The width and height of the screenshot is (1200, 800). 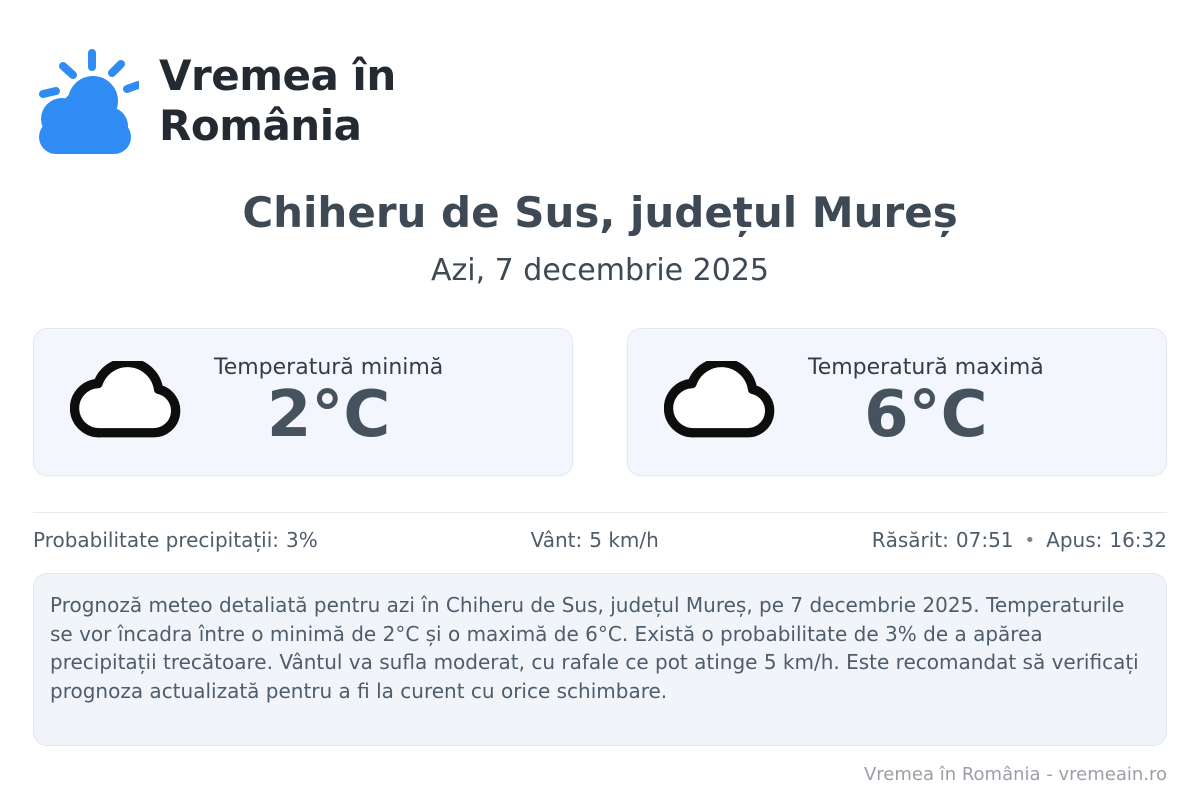 What do you see at coordinates (1015, 774) in the screenshot?
I see `footer-credit: Vremea în România - vremeain.ro` at bounding box center [1015, 774].